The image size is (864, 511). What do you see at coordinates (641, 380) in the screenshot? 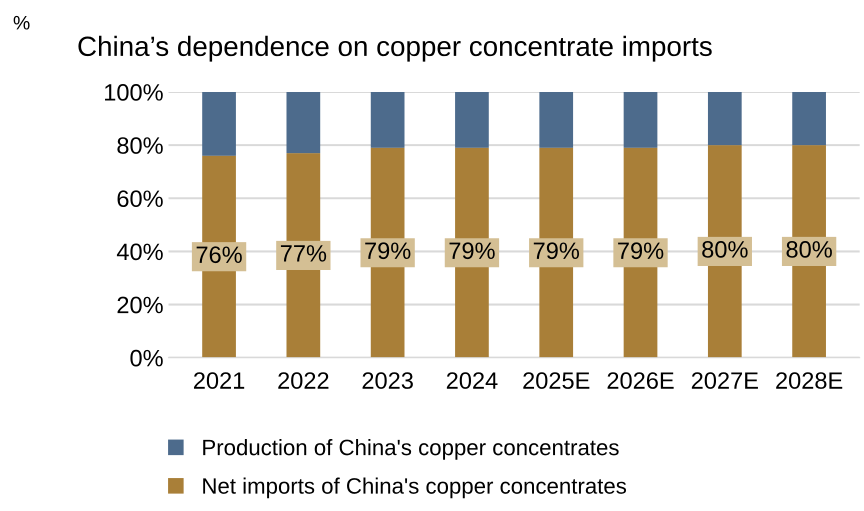
I see `x-tick-label: 2026E` at bounding box center [641, 380].